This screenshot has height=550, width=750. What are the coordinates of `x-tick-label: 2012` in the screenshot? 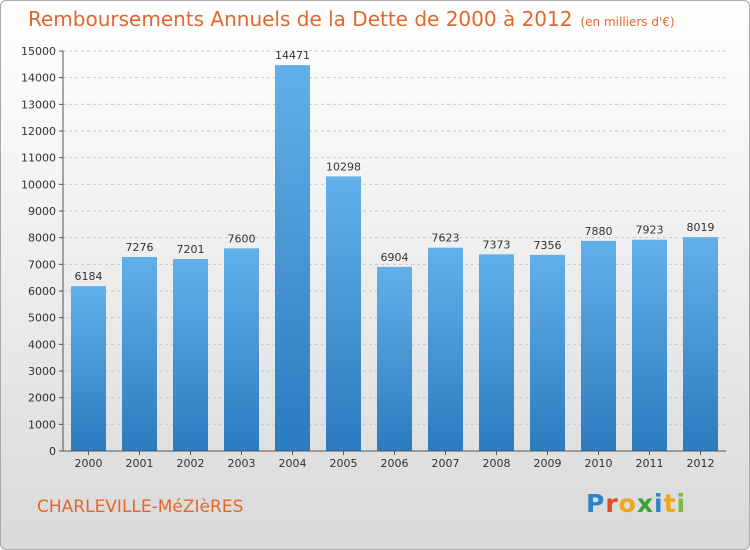 It's located at (701, 463).